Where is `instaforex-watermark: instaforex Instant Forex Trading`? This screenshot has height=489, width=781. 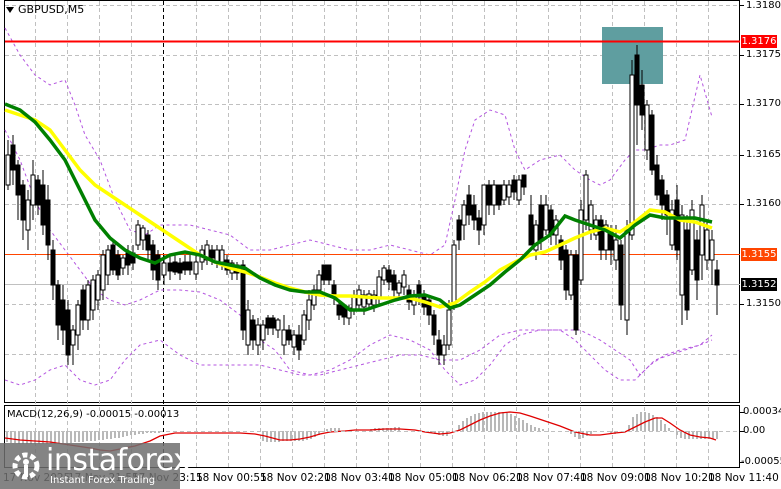
instaforex-watermark: instaforex Instant Forex Trading is located at coordinates (95, 466).